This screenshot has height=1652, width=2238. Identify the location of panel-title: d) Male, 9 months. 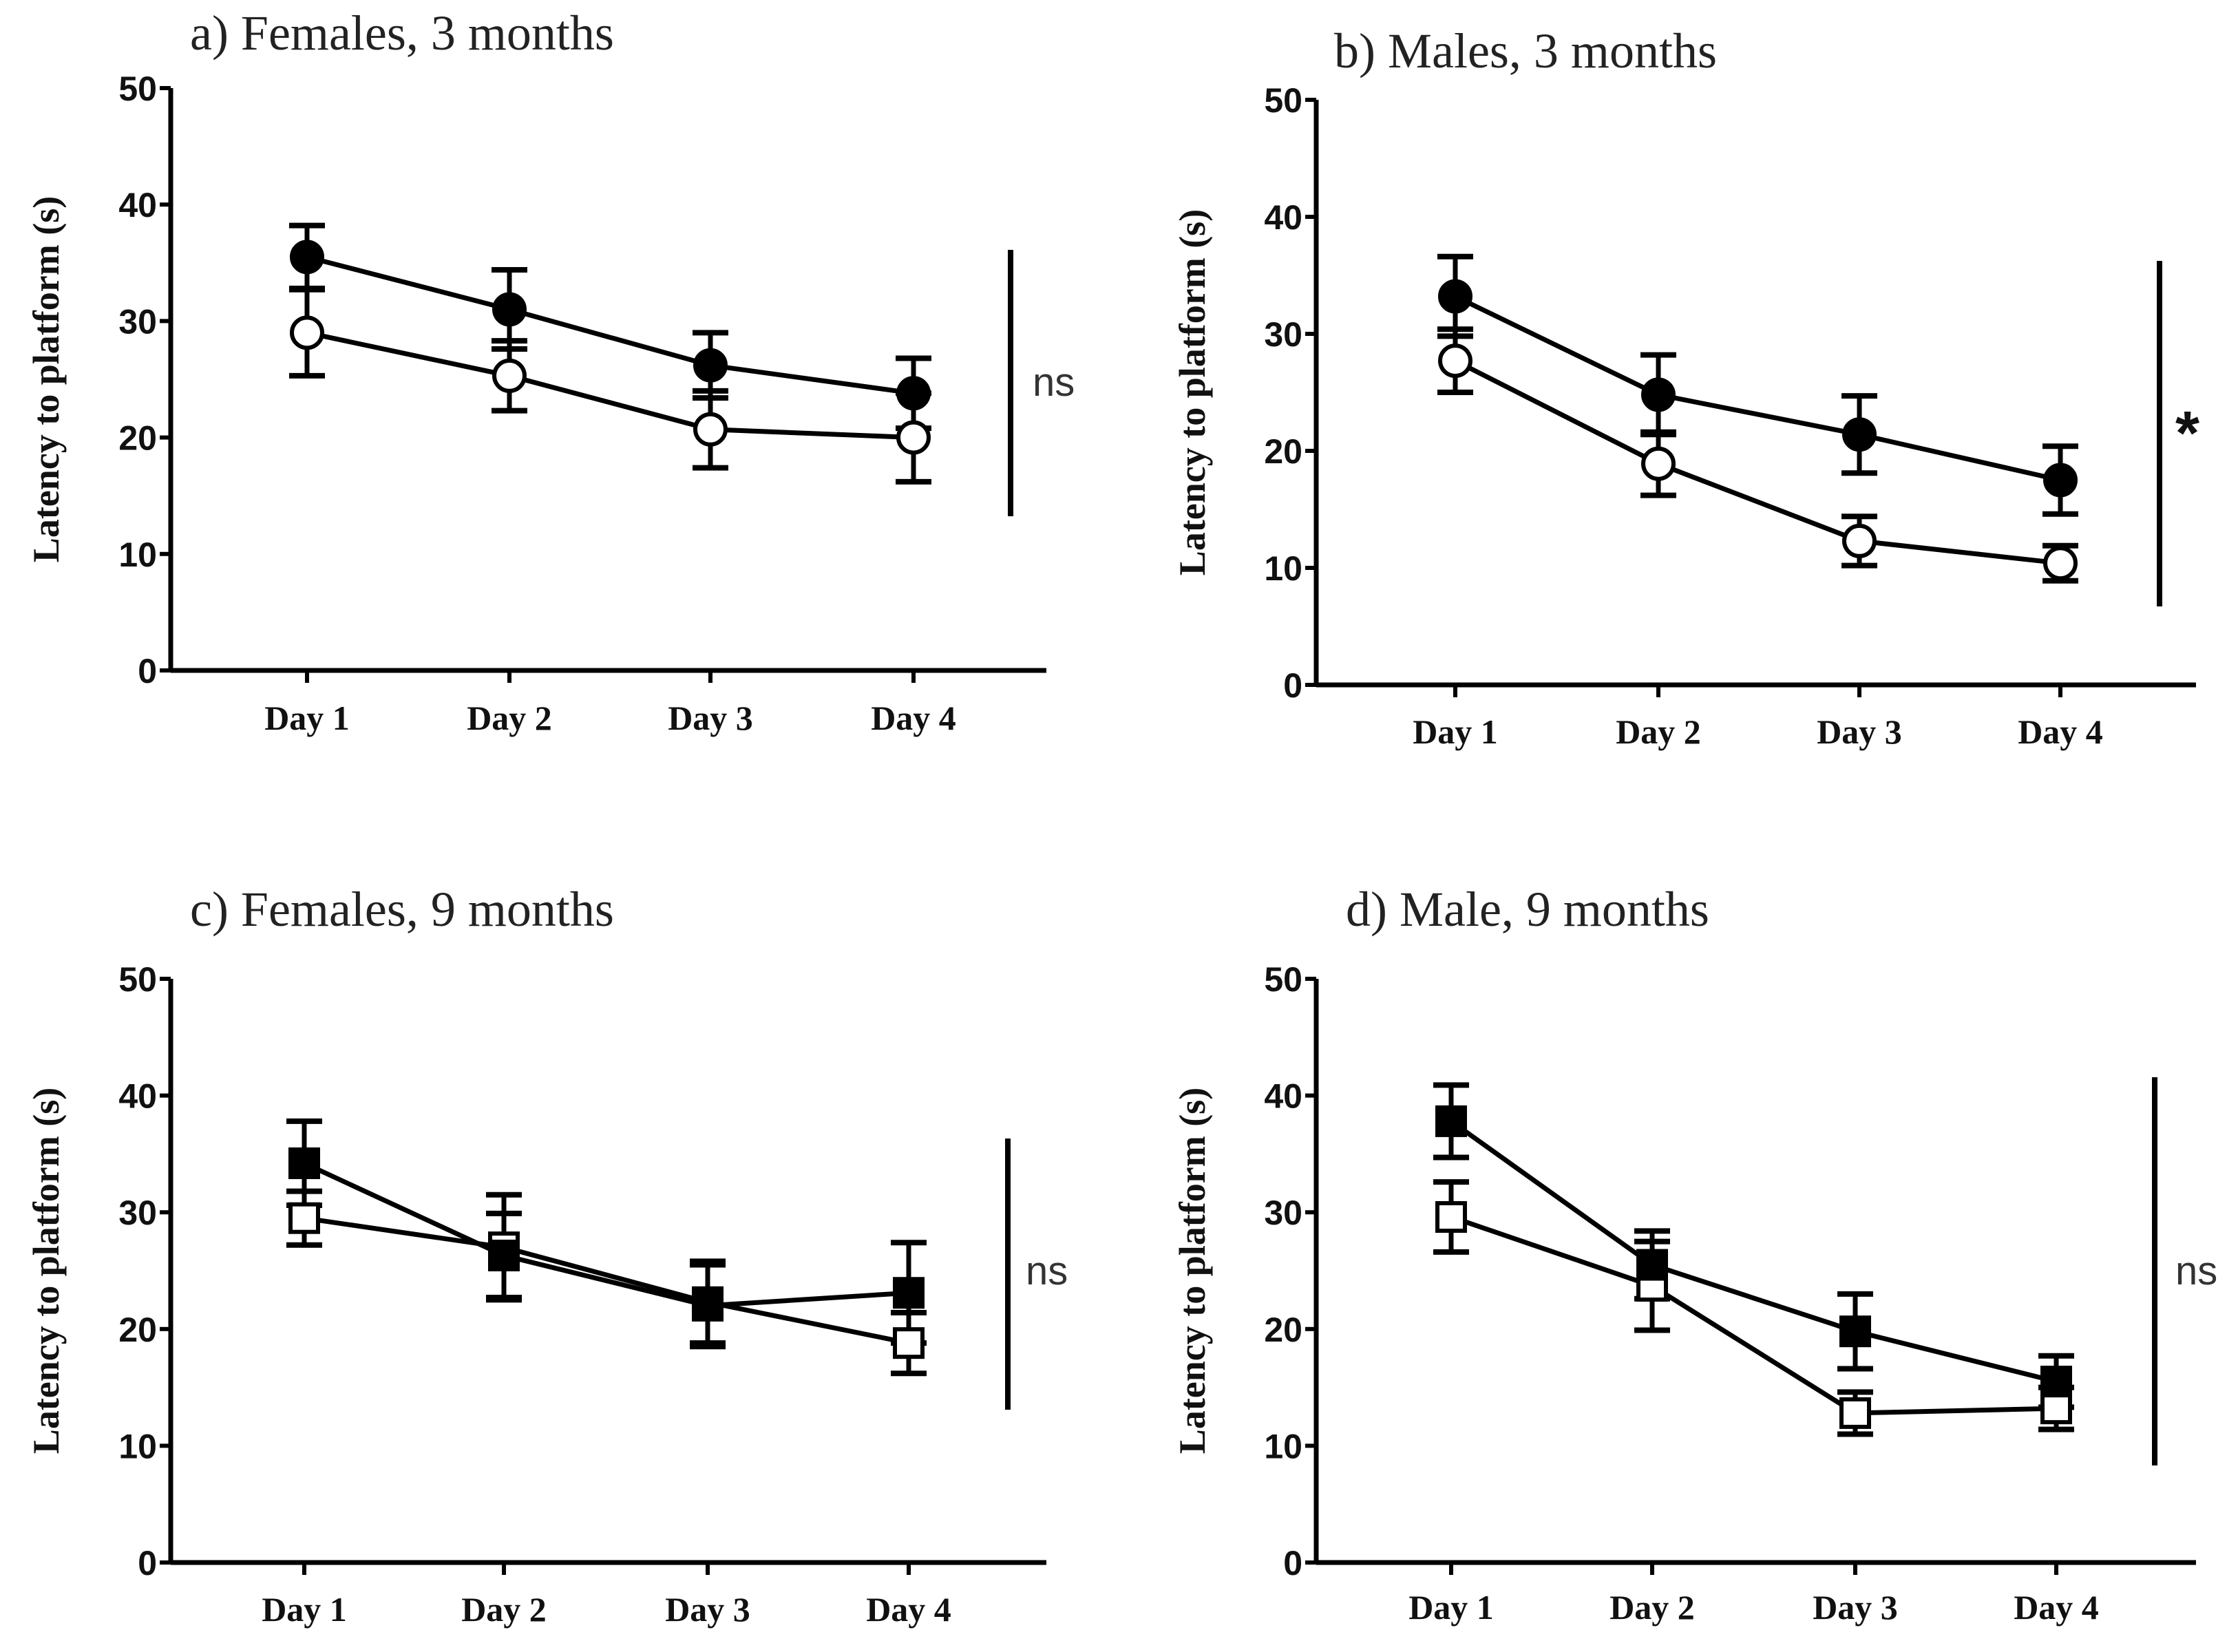
(1527, 909).